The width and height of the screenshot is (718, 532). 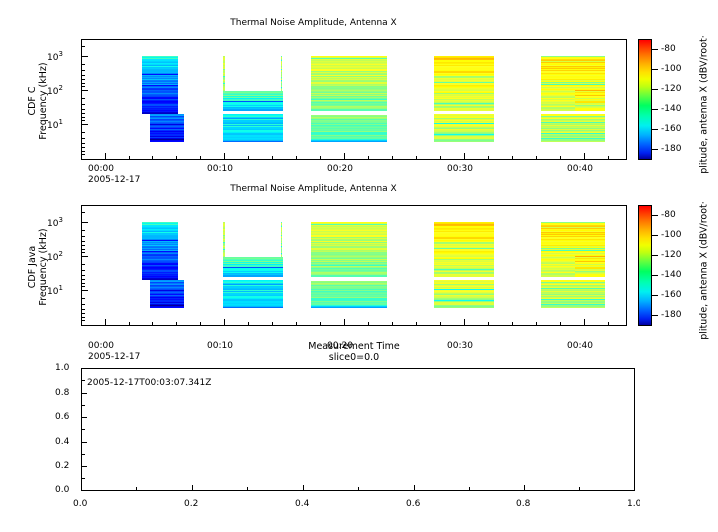 What do you see at coordinates (114, 357) in the screenshot?
I see `panel-cdf-java-xtick-date: 2005-12-17` at bounding box center [114, 357].